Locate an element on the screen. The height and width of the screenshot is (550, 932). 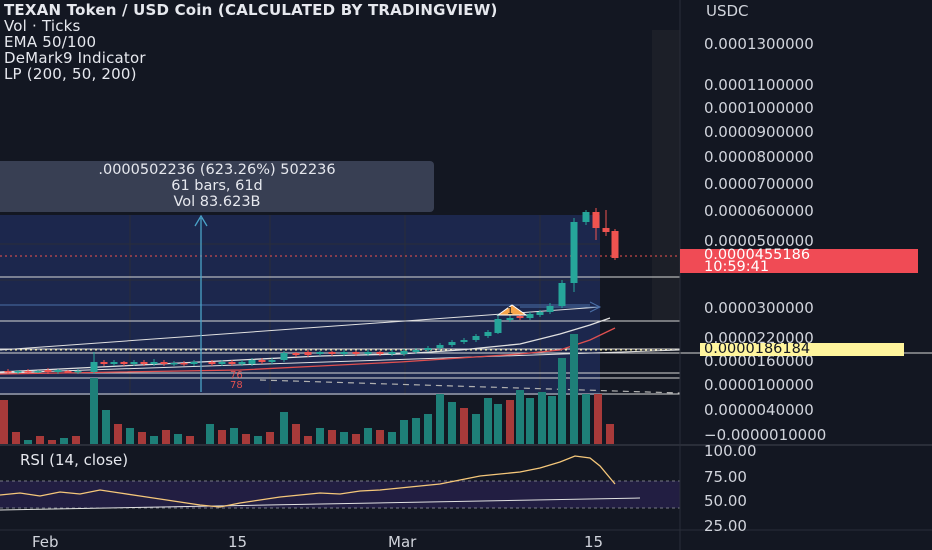
rsi-axis-labels: 100.00 75.00 50.00 25.00 is located at coordinates (730, 488).